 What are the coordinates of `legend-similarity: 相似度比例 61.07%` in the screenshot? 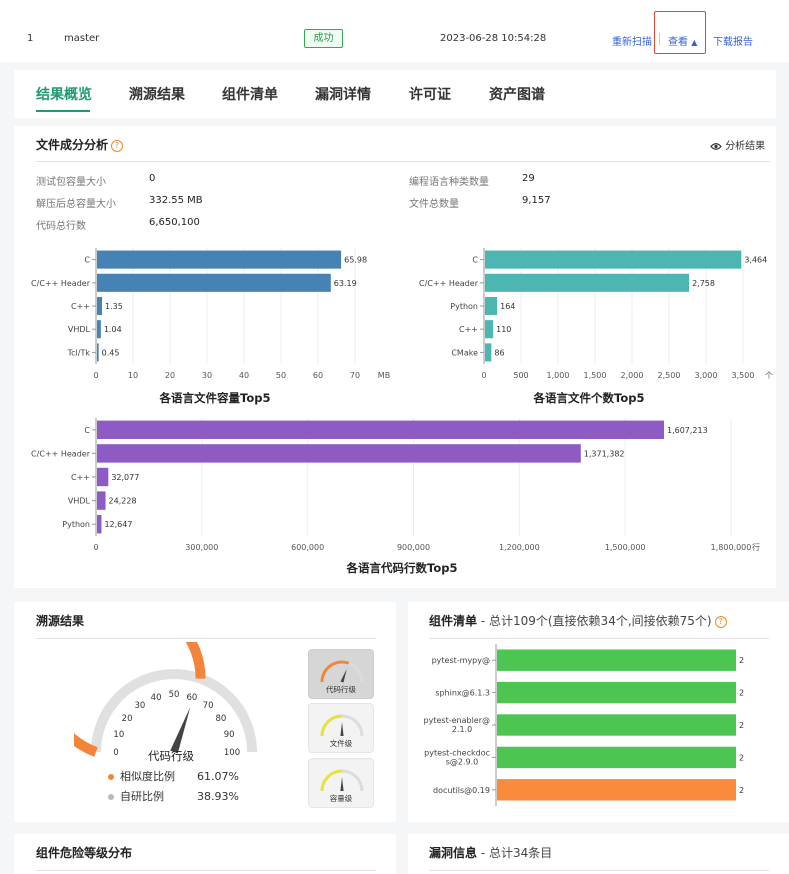 It's located at (173, 776).